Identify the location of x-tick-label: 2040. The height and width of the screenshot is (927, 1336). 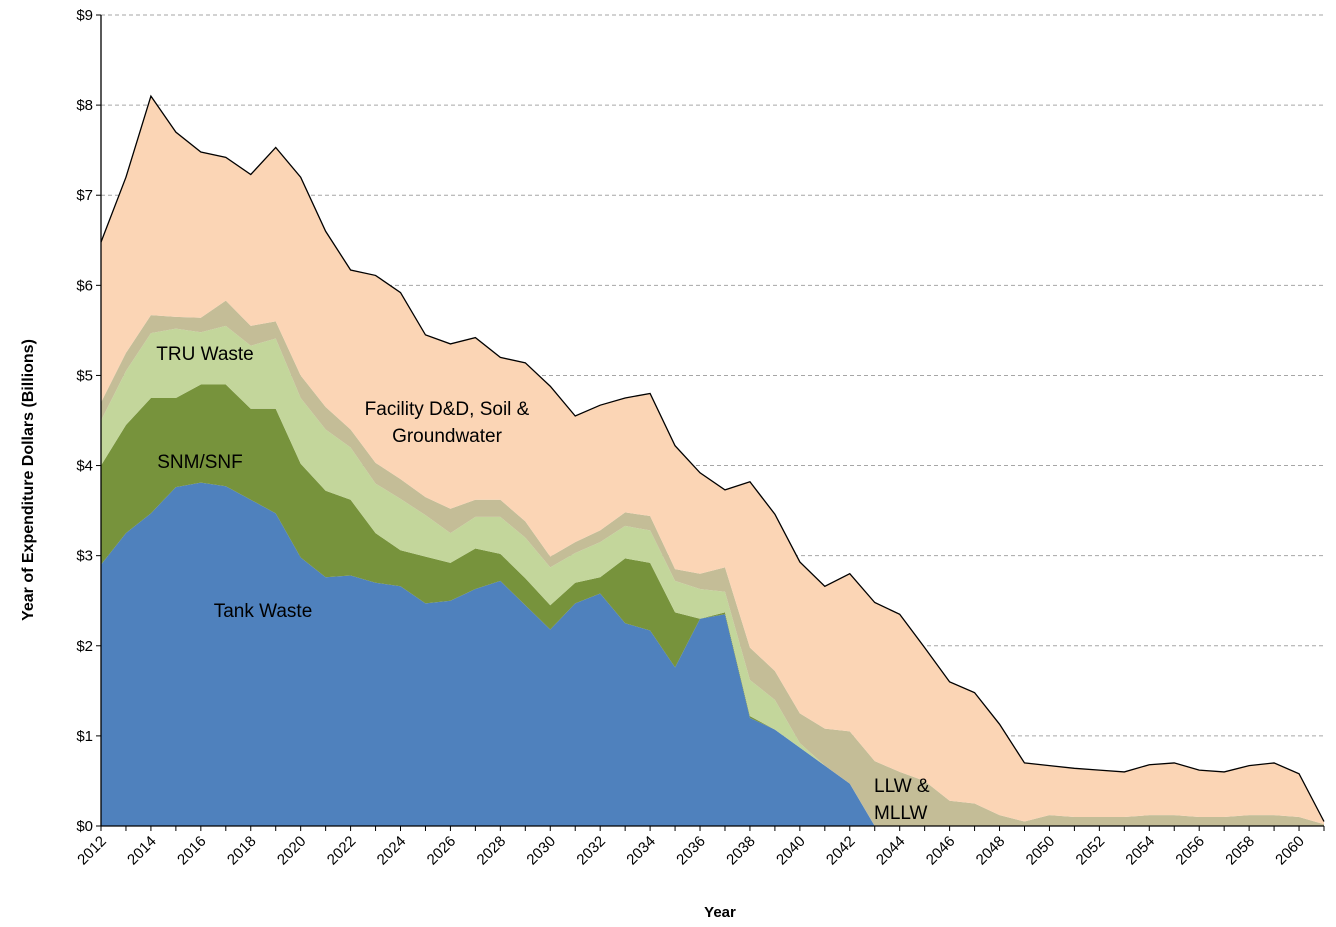
(791, 851).